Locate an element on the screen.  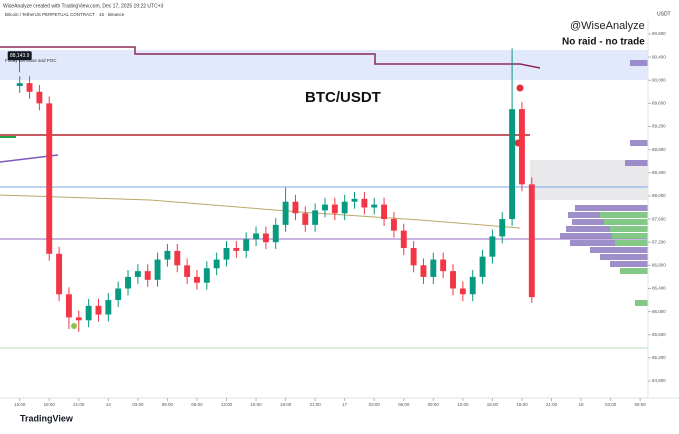
x-tick-label: 21:00 is located at coordinates (552, 404).